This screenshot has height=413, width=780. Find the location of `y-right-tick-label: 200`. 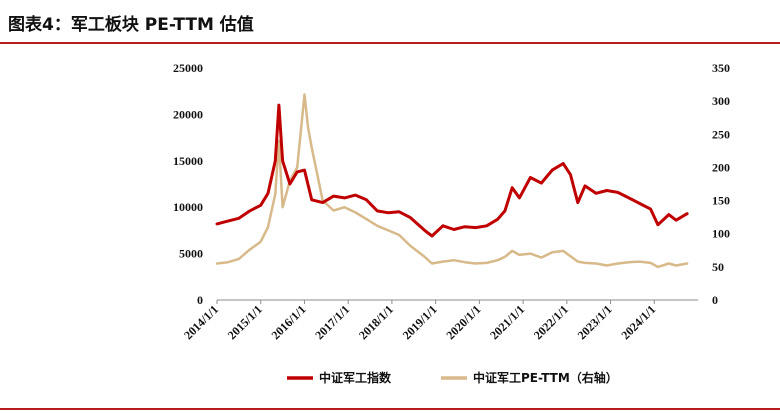

y-right-tick-label: 200 is located at coordinates (721, 167).